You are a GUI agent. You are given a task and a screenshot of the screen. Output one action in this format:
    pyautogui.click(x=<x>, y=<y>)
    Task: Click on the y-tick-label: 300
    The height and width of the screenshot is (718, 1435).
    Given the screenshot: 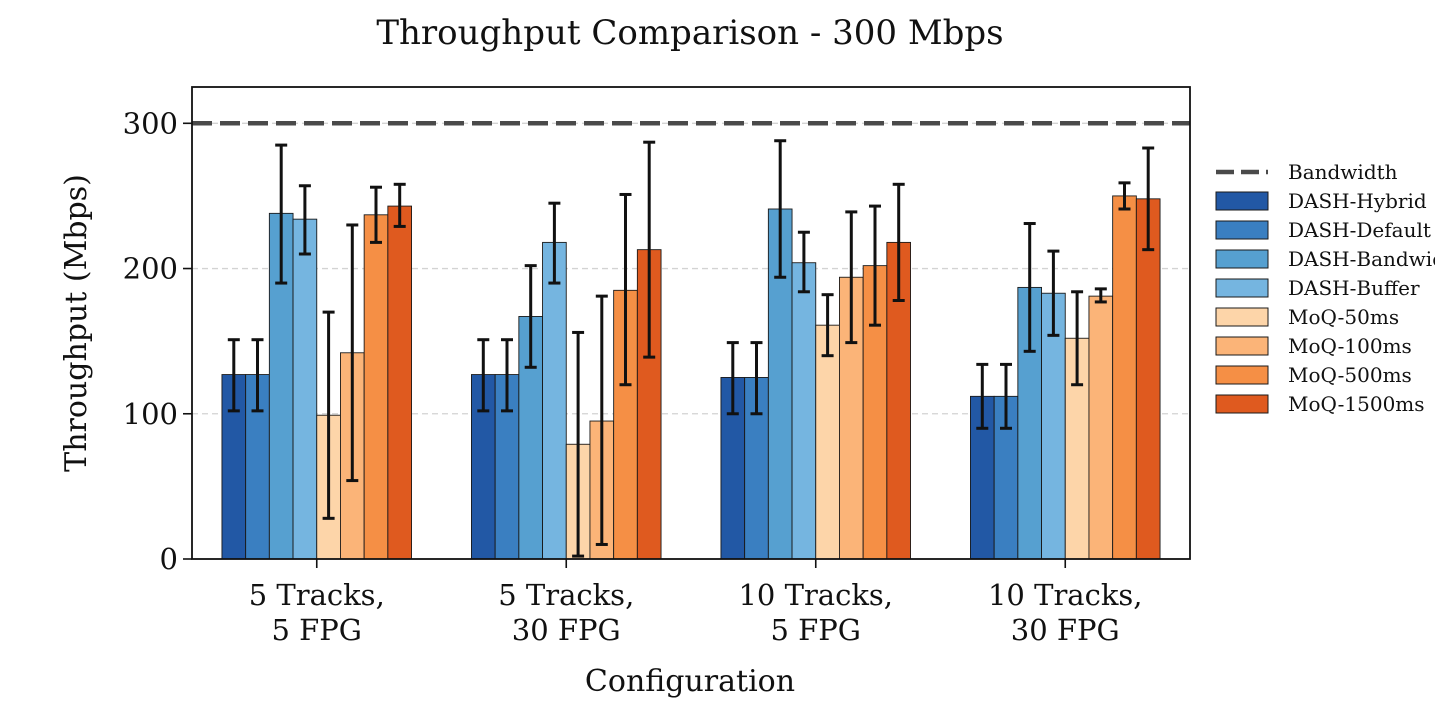 What is the action you would take?
    pyautogui.click(x=150, y=123)
    